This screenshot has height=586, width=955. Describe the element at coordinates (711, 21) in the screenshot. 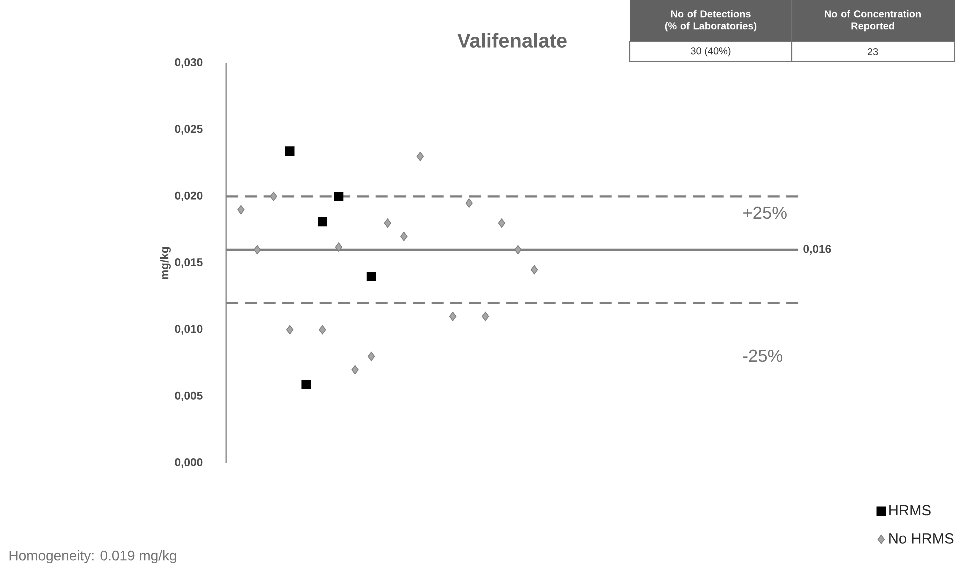

I see `text: No of Detections (% of Laboratories)` at that location.